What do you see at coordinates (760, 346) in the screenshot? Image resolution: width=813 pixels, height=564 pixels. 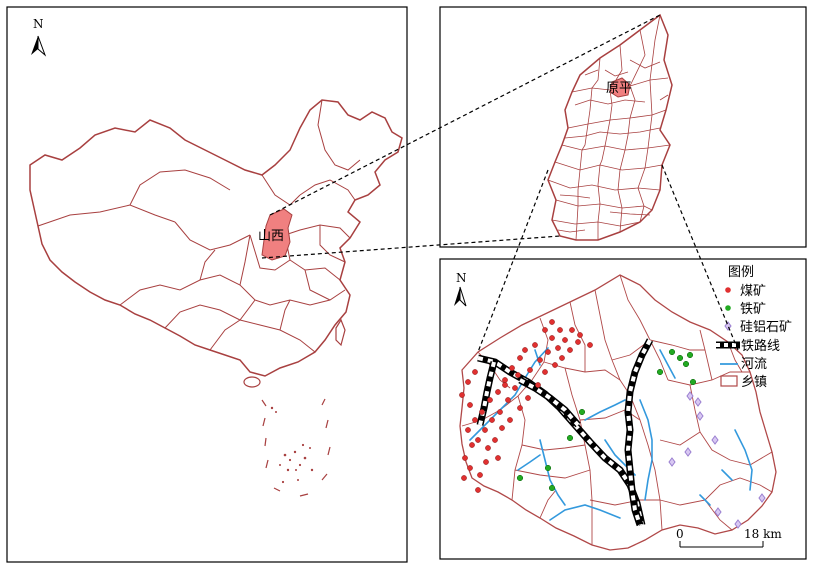 I see `legend-railway-label: 铁路线` at bounding box center [760, 346].